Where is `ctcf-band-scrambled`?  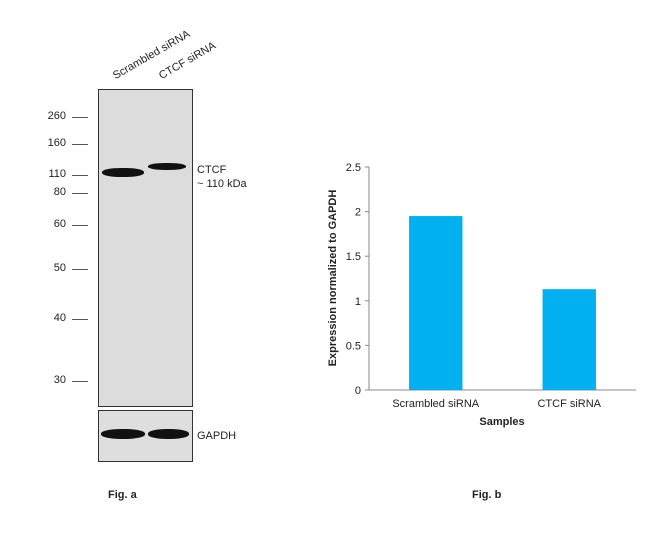 ctcf-band-scrambled is located at coordinates (123, 172).